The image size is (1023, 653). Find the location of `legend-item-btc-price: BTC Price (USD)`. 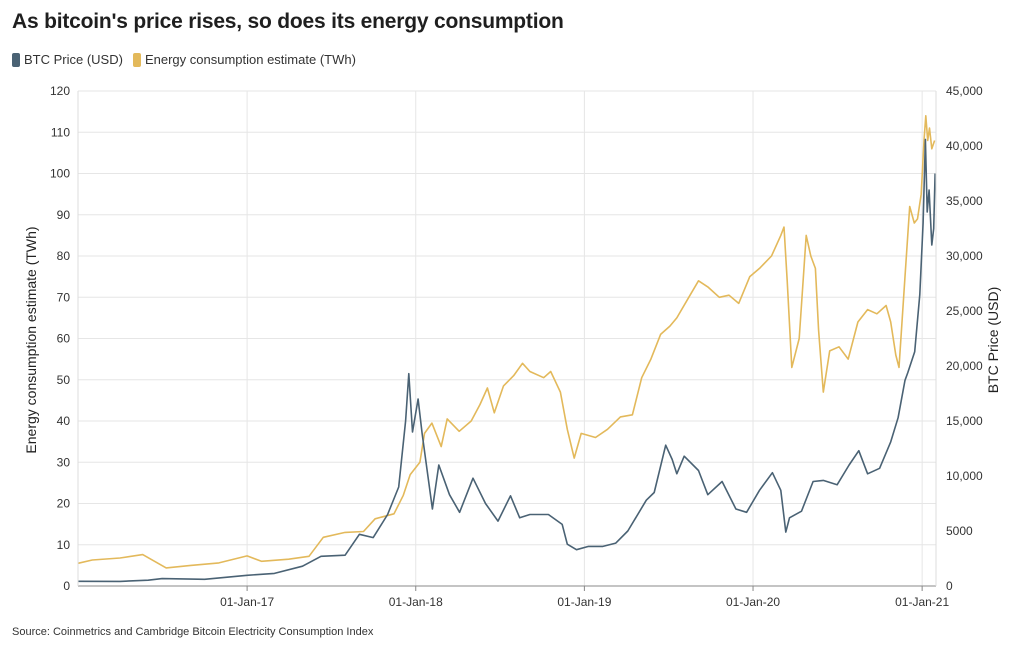

legend-item-btc-price: BTC Price (USD) is located at coordinates (67, 59).